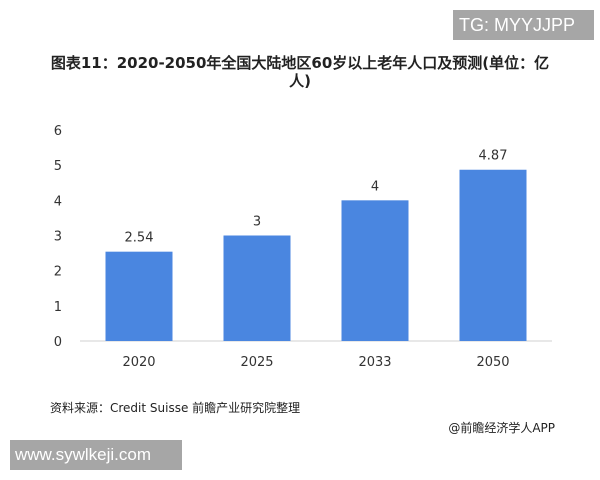 The image size is (600, 480). Describe the element at coordinates (58, 131) in the screenshot. I see `y-tick-label: 6` at that location.